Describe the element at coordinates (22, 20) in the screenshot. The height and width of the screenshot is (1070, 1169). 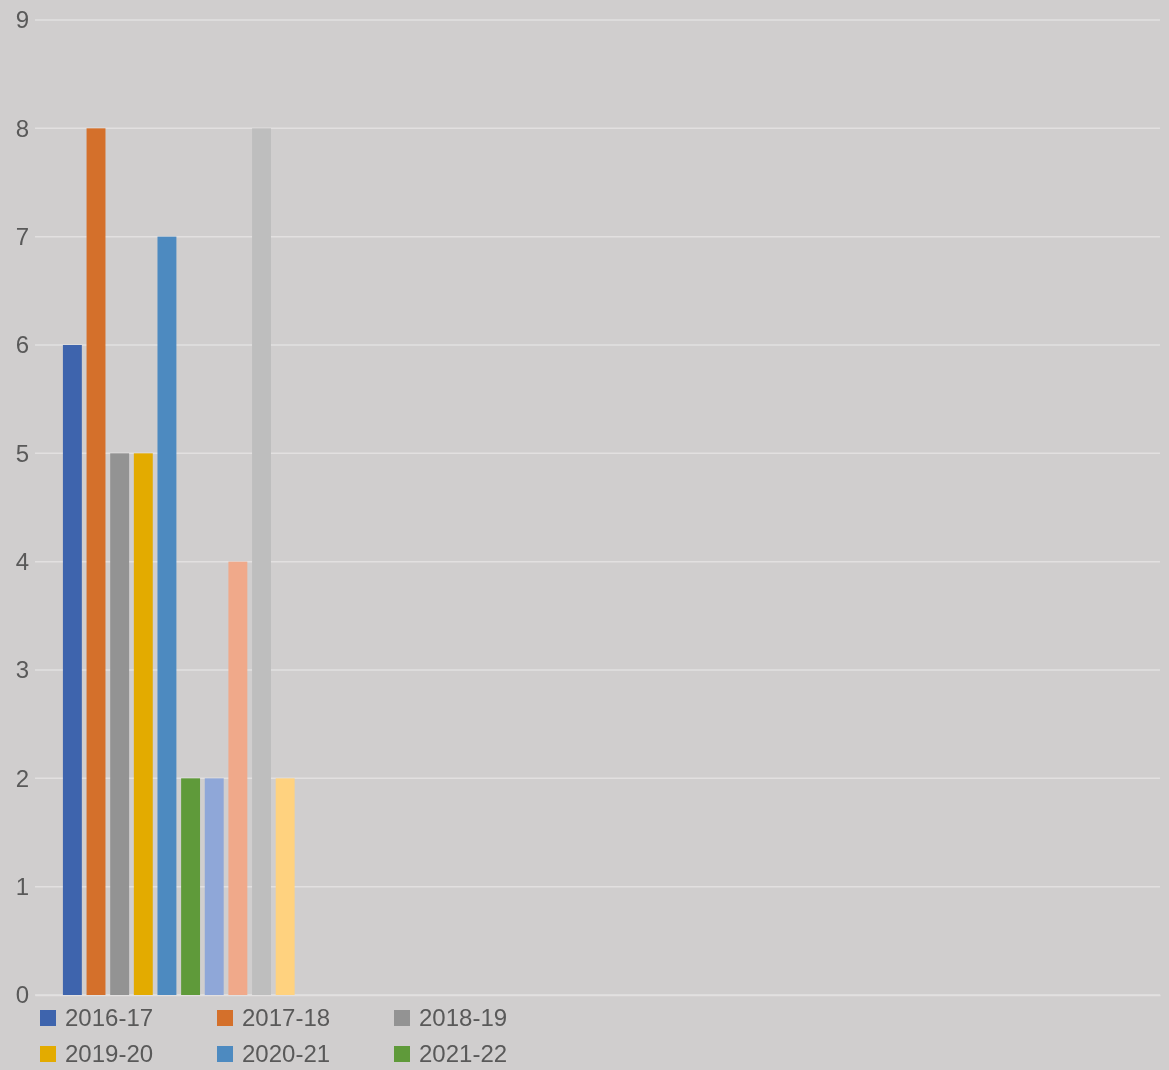
I see `y-tick-label: 9` at that location.